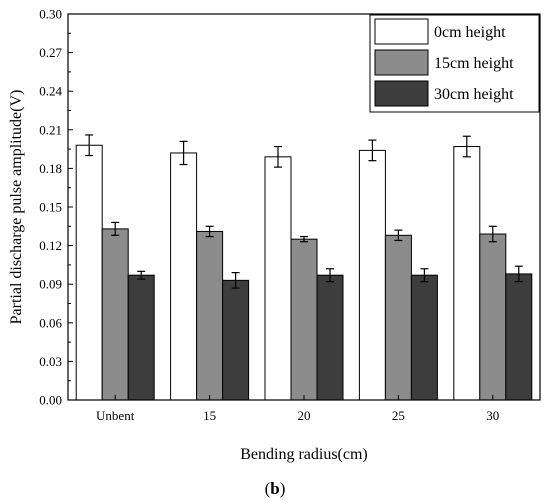 The image size is (550, 503). I want to click on y-tick-label: 0.15, so click(50, 207).